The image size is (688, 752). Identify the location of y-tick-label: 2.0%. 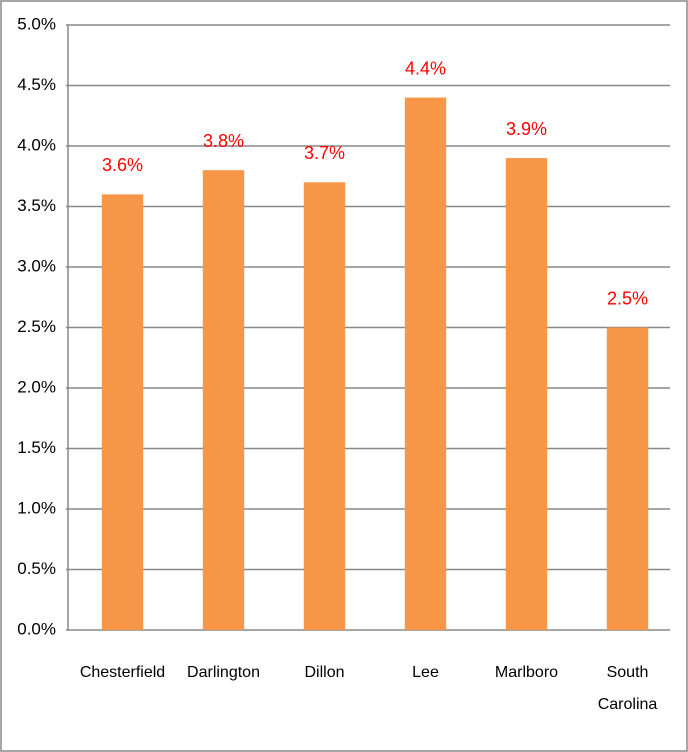
(36, 386).